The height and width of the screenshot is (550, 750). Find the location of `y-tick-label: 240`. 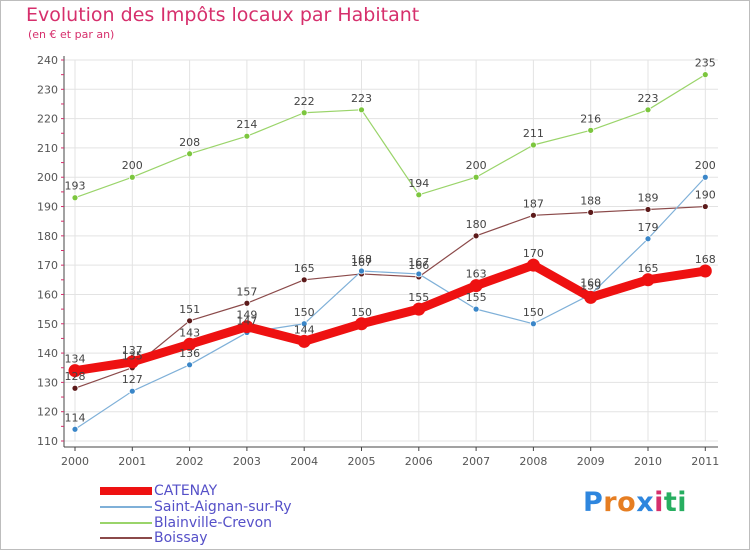

y-tick-label: 240 is located at coordinates (47, 60).